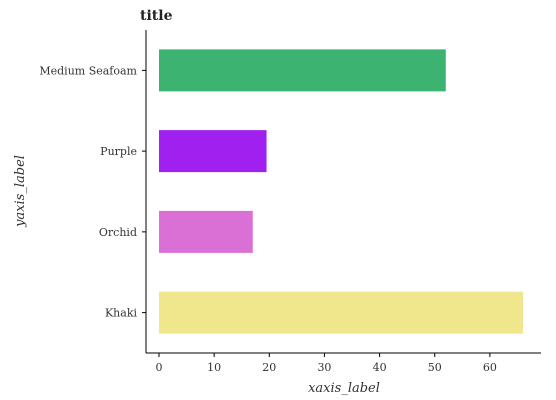 This screenshot has width=556, height=400. What do you see at coordinates (159, 367) in the screenshot?
I see `x-tick-label: 0` at bounding box center [159, 367].